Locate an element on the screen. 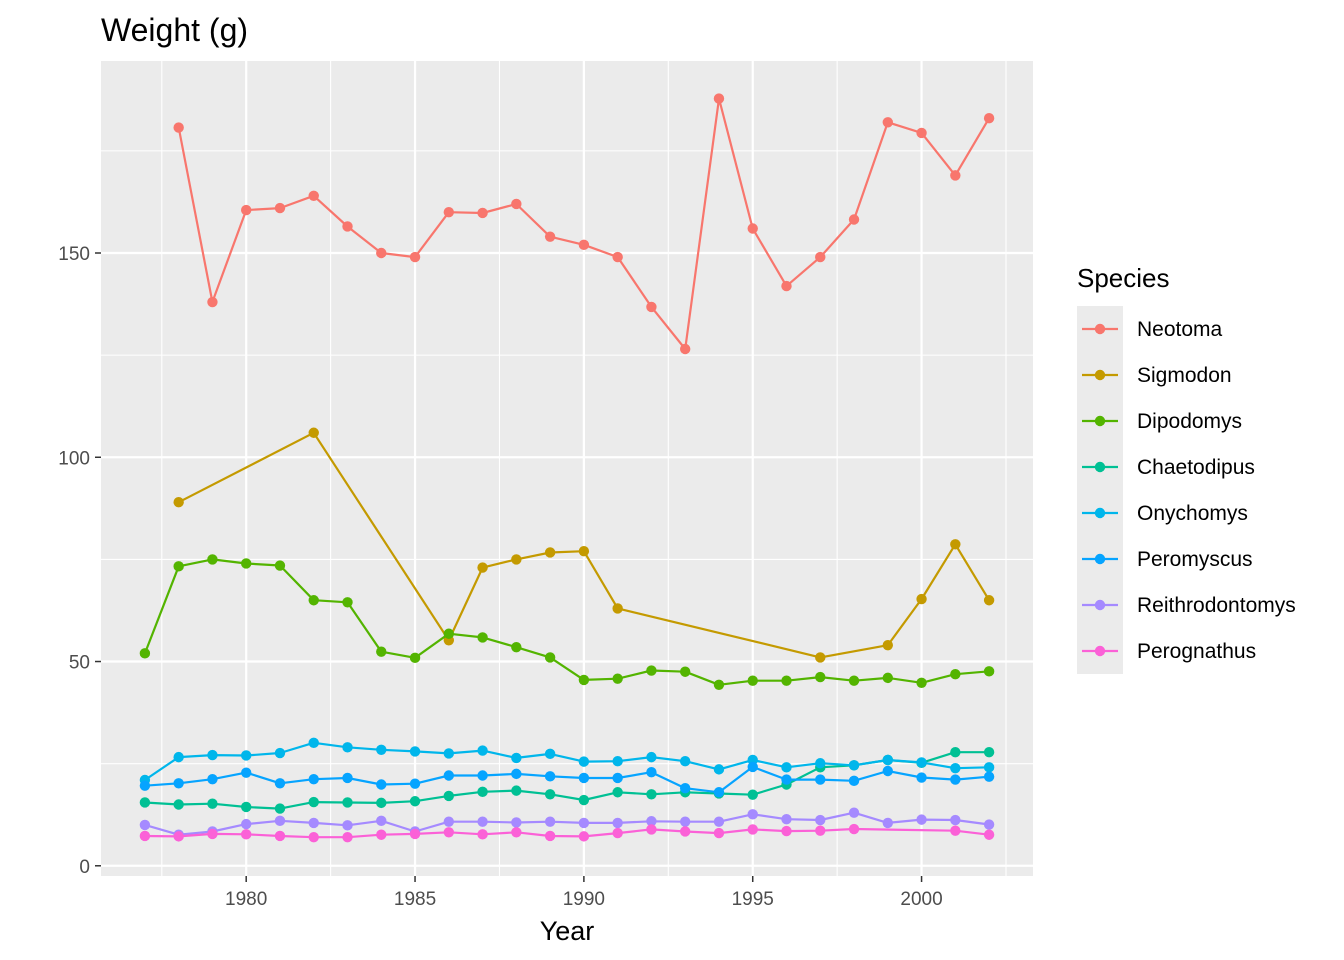  legend-label: Sigmodon is located at coordinates (1184, 375).